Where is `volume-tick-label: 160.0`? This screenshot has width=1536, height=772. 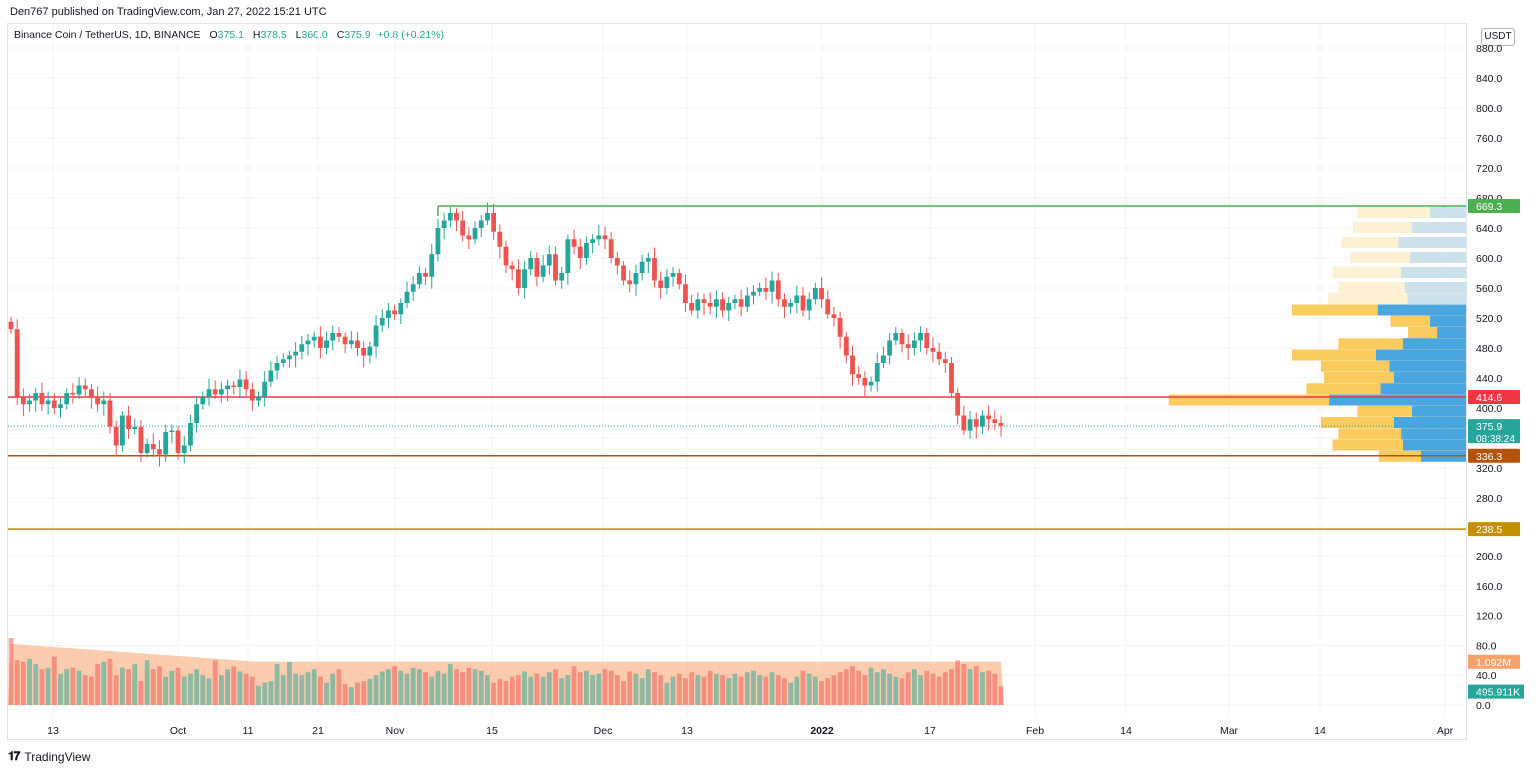 volume-tick-label: 160.0 is located at coordinates (1489, 587).